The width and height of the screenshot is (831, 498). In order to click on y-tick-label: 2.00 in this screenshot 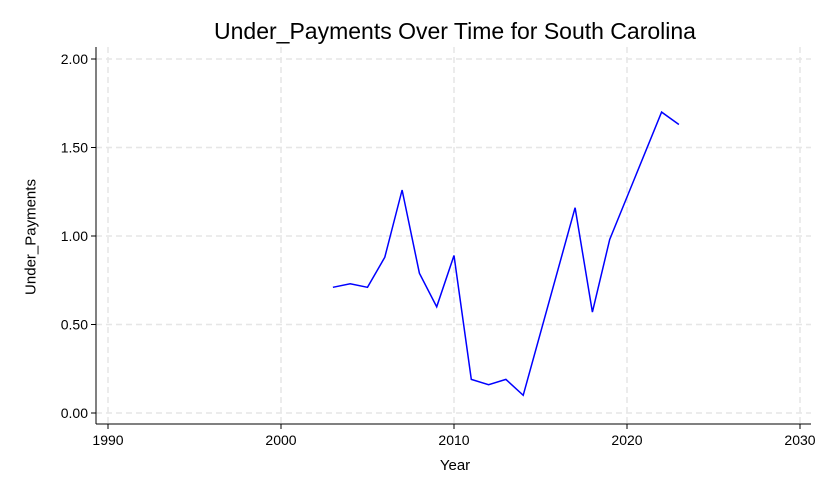, I will do `click(74, 59)`.